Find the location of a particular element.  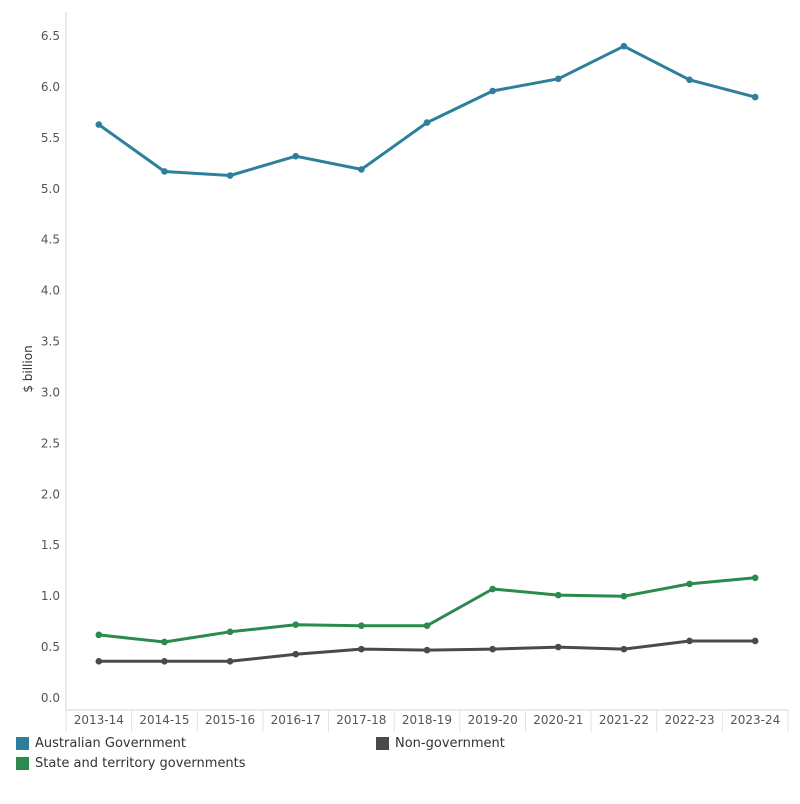

legend-item-australian-government: Australian Government is located at coordinates (101, 743).